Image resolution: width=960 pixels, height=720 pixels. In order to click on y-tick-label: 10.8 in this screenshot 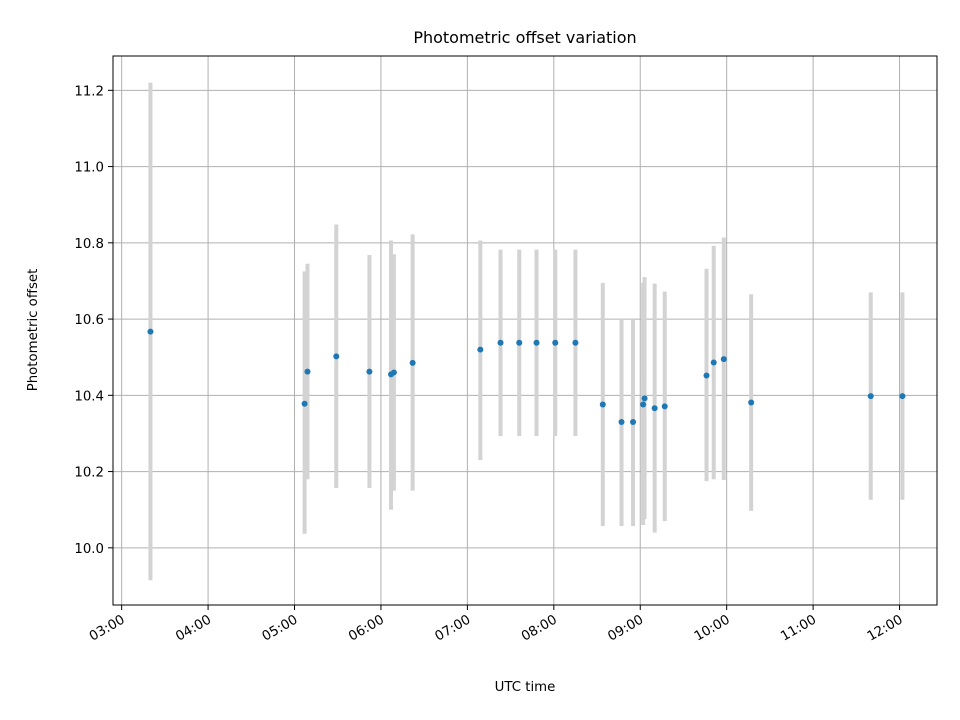, I will do `click(89, 244)`.